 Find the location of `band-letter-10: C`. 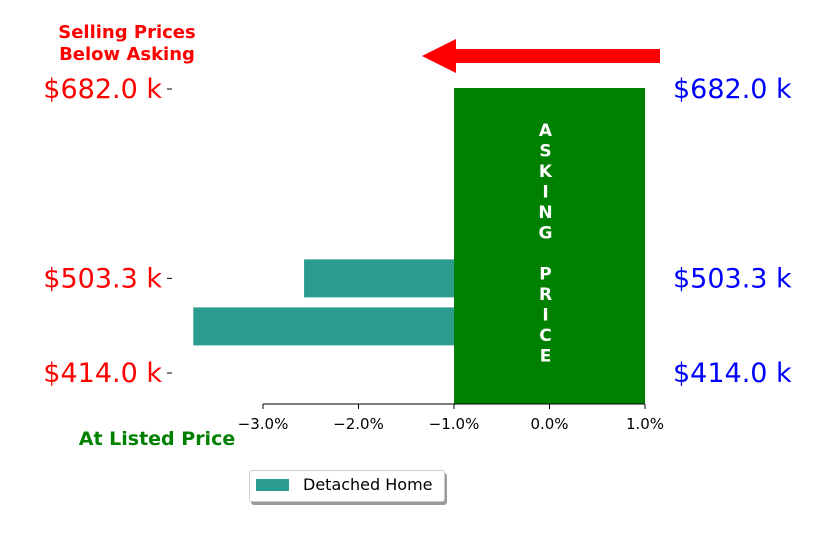

band-letter-10: C is located at coordinates (545, 336).